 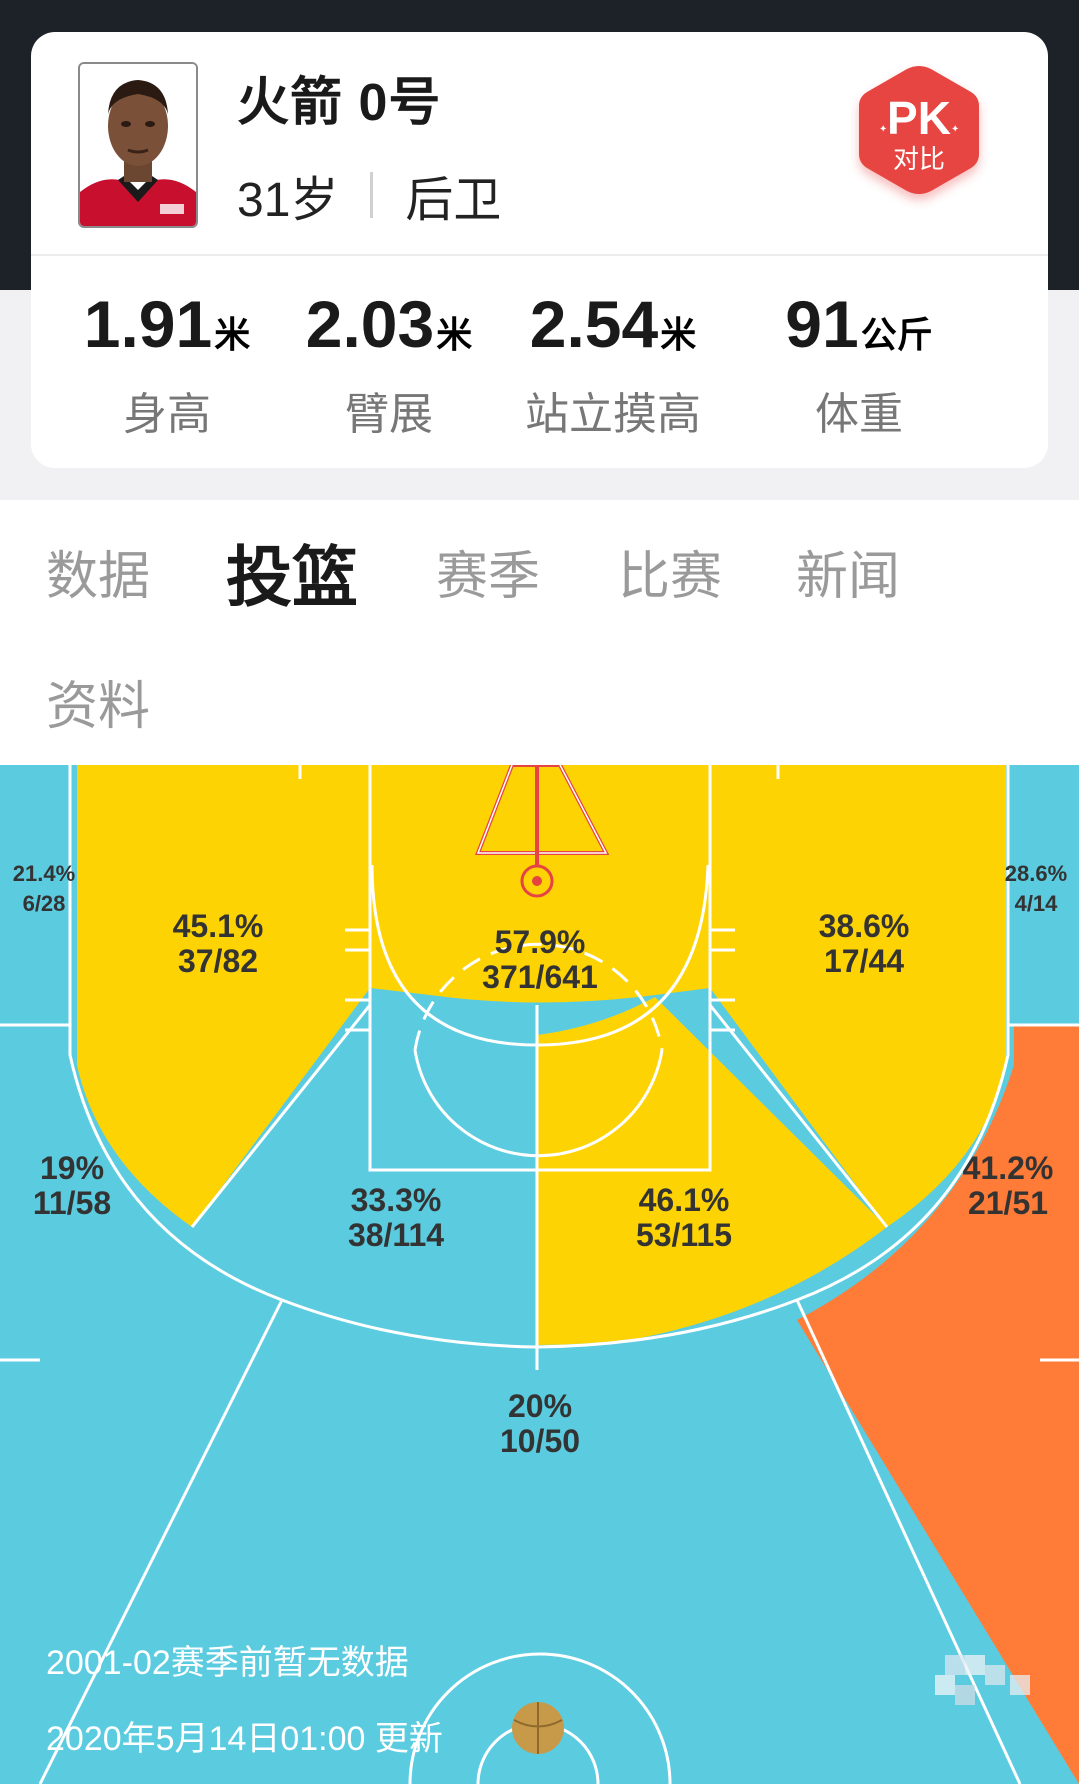 What do you see at coordinates (538, 1728) in the screenshot?
I see `basketball-icon` at bounding box center [538, 1728].